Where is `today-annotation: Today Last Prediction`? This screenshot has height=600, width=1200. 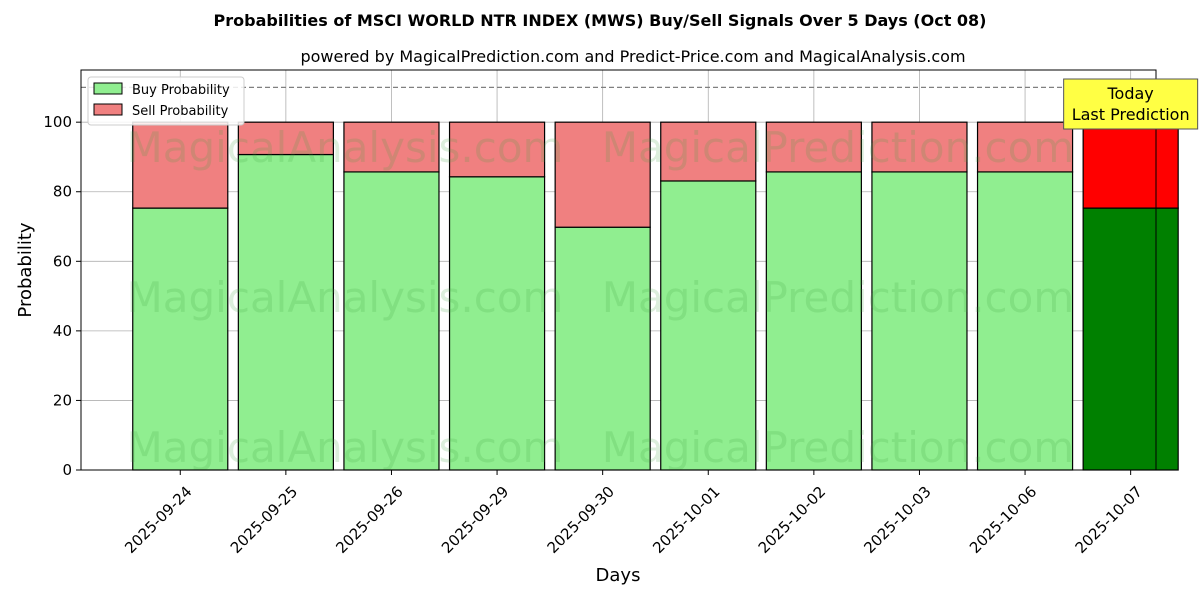
today-annotation: Today Last Prediction is located at coordinates (1131, 104).